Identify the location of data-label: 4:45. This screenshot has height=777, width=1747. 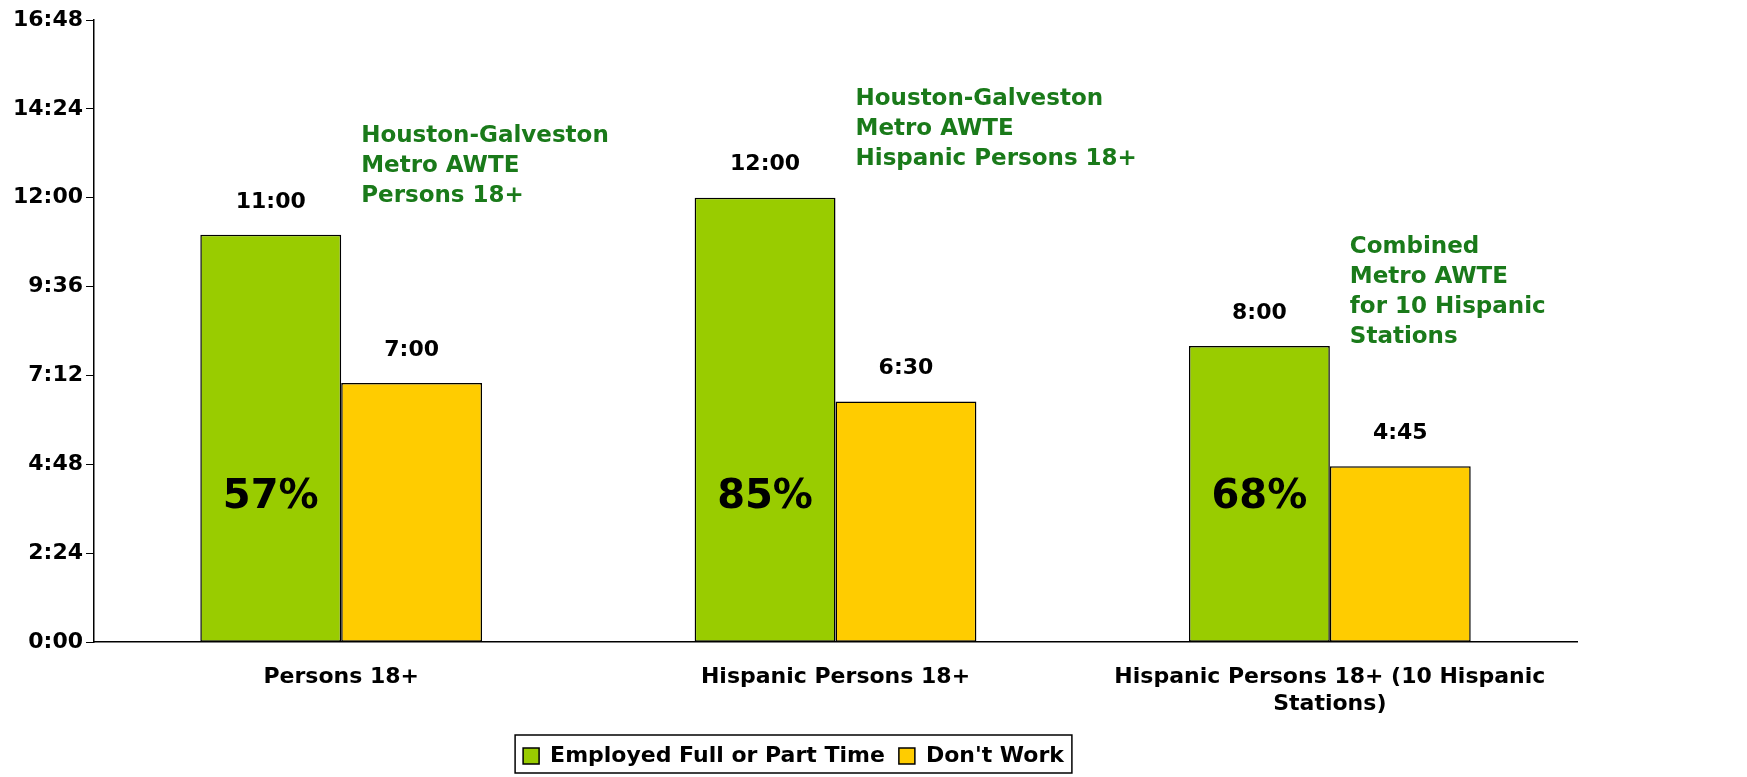
(1400, 431).